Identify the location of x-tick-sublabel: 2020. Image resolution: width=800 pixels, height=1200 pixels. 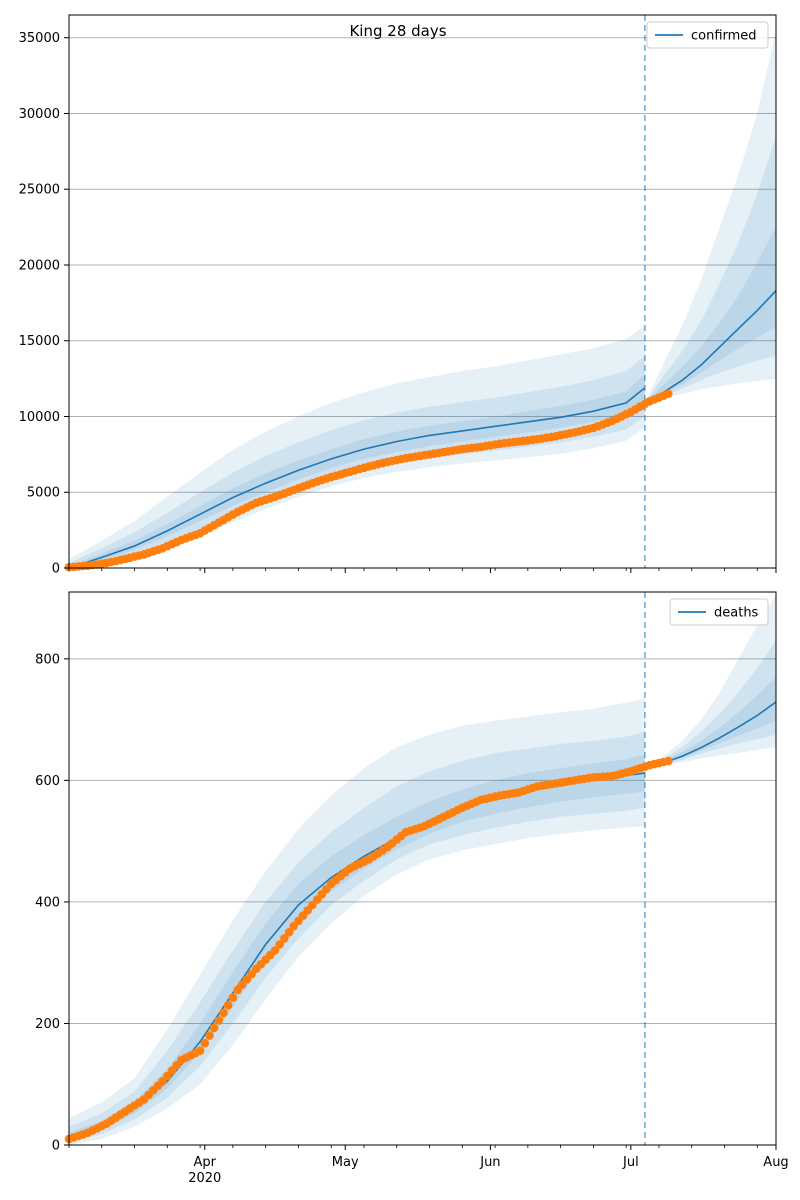
(204, 1178).